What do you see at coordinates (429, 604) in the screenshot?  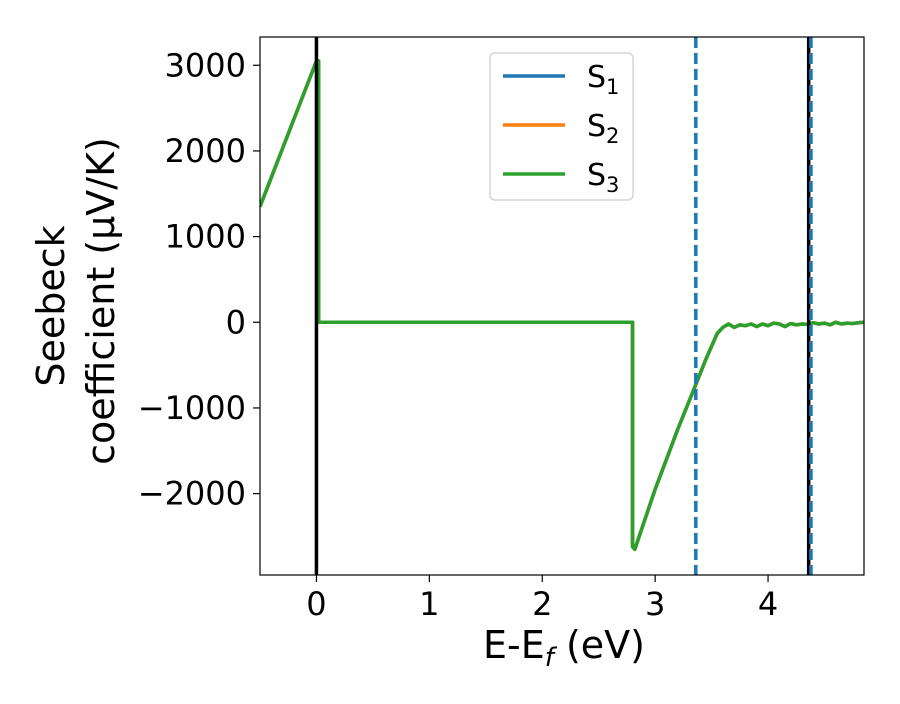 I see `x-tick-label: 1` at bounding box center [429, 604].